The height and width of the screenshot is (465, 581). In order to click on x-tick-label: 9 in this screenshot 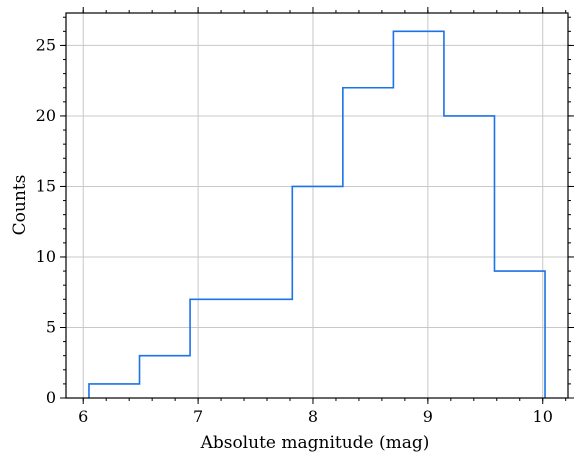, I will do `click(428, 416)`.